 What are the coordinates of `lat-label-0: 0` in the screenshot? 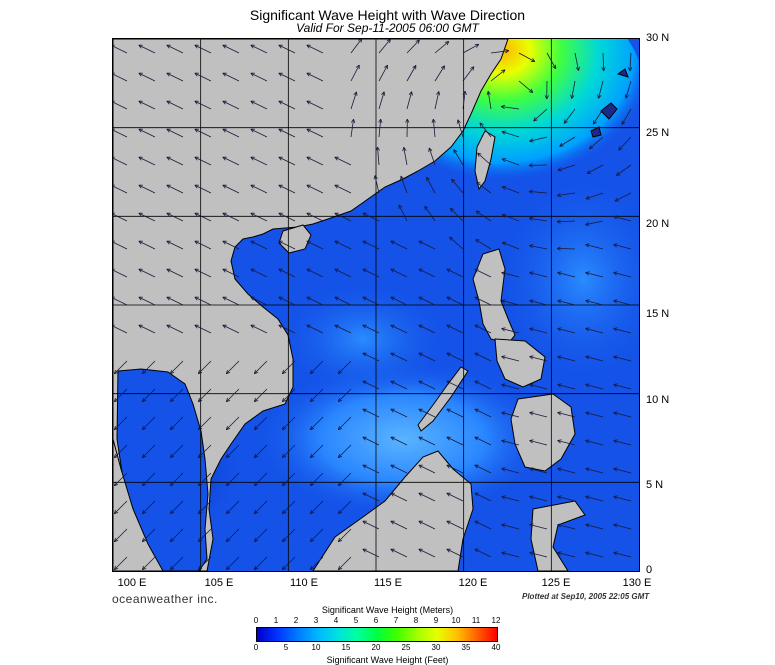 It's located at (649, 570).